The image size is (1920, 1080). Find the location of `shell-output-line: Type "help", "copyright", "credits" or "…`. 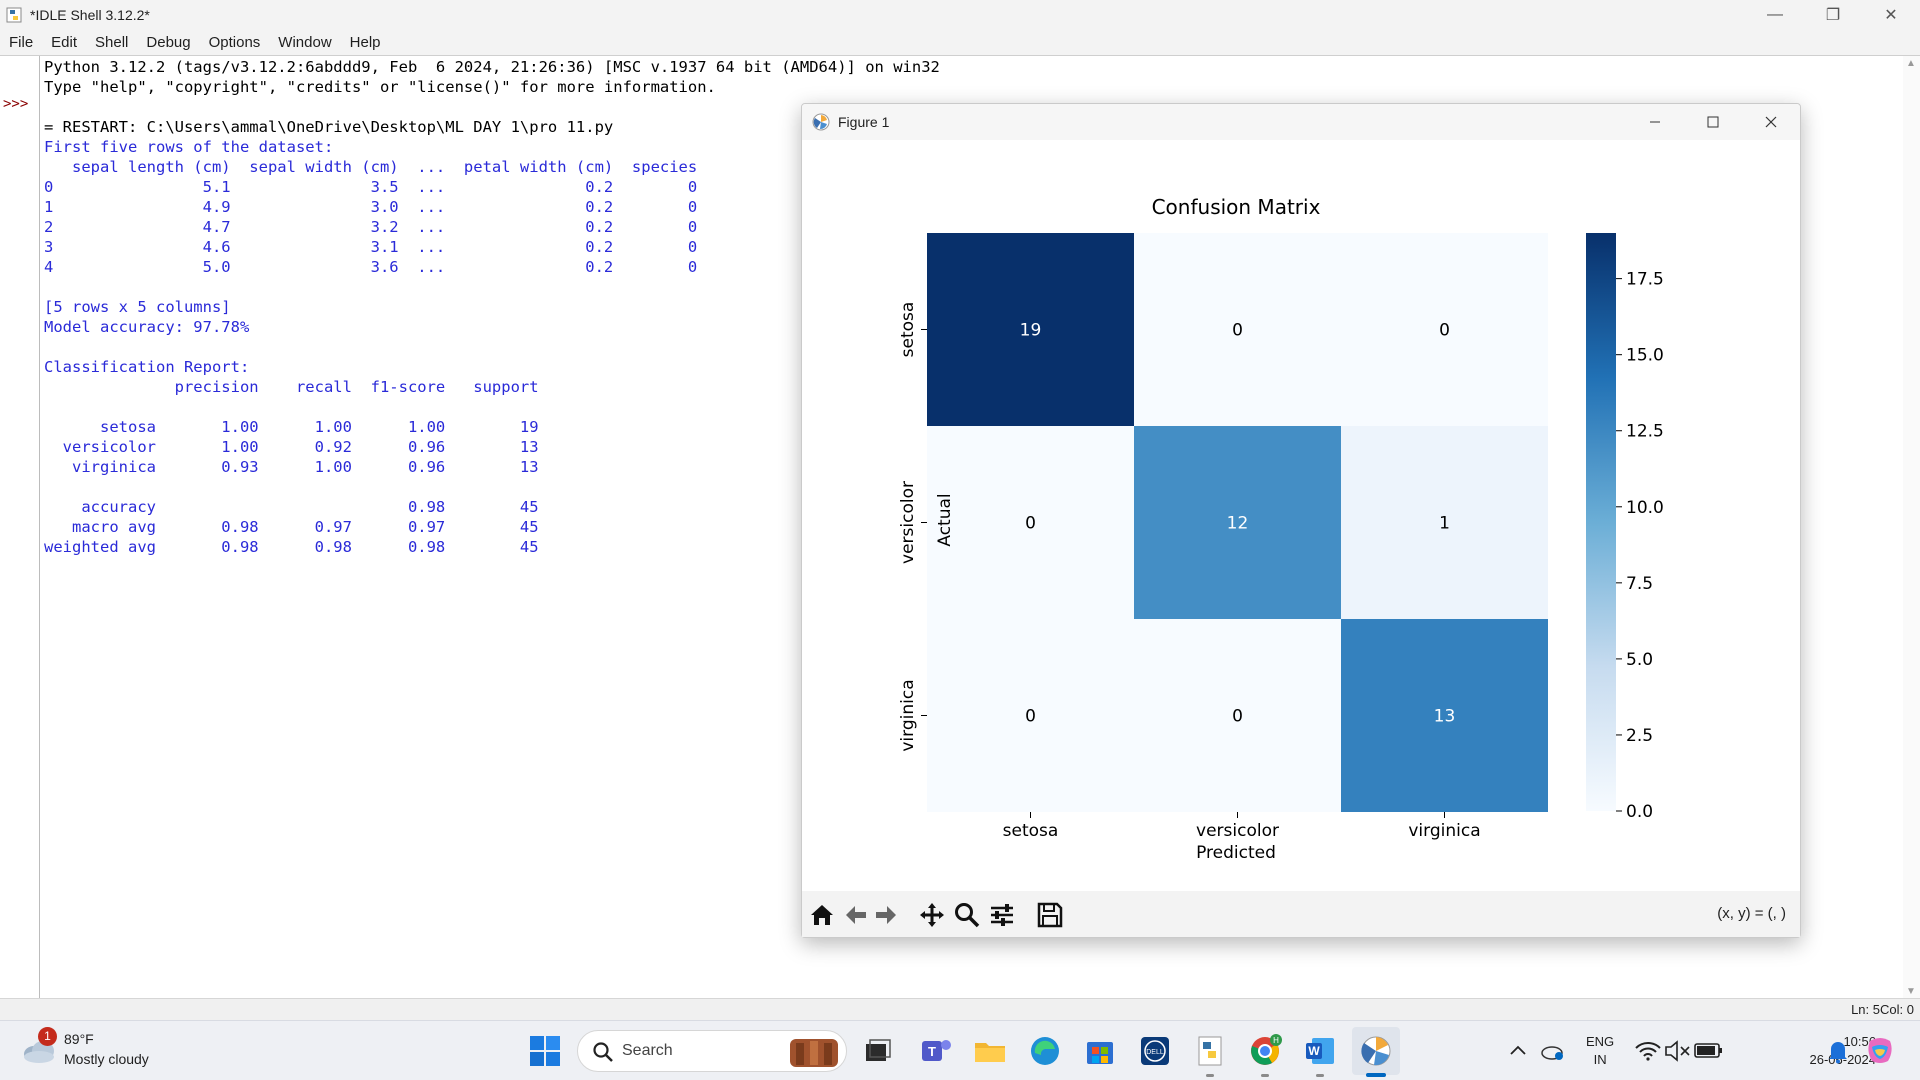

shell-output-line: Type "help", "copyright", "credits" or "… is located at coordinates (380, 87).